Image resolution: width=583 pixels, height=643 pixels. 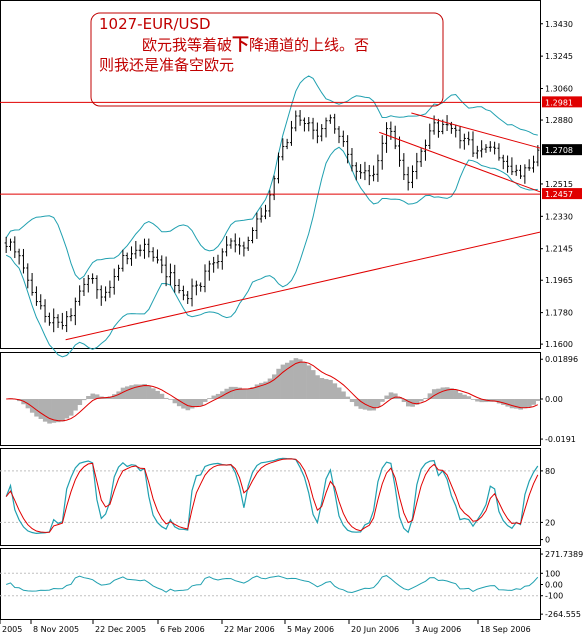 What do you see at coordinates (559, 344) in the screenshot?
I see `price-y-tick-label: 1.1600` at bounding box center [559, 344].